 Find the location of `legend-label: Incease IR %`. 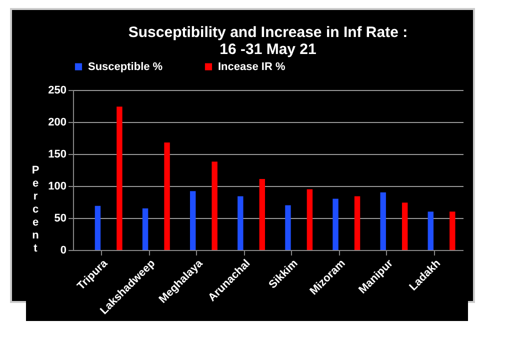

legend-label: Incease IR % is located at coordinates (252, 66).